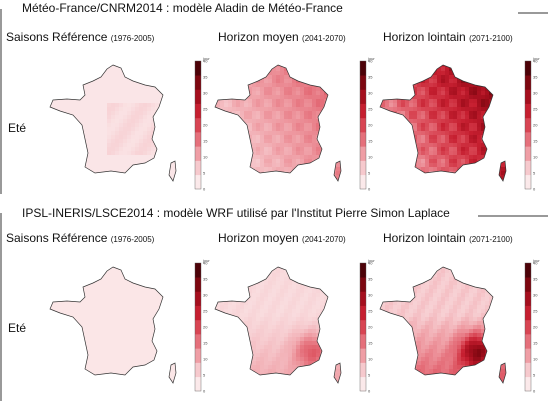  What do you see at coordinates (17, 128) in the screenshot?
I see `row-label-summer-1: Eté` at bounding box center [17, 128].